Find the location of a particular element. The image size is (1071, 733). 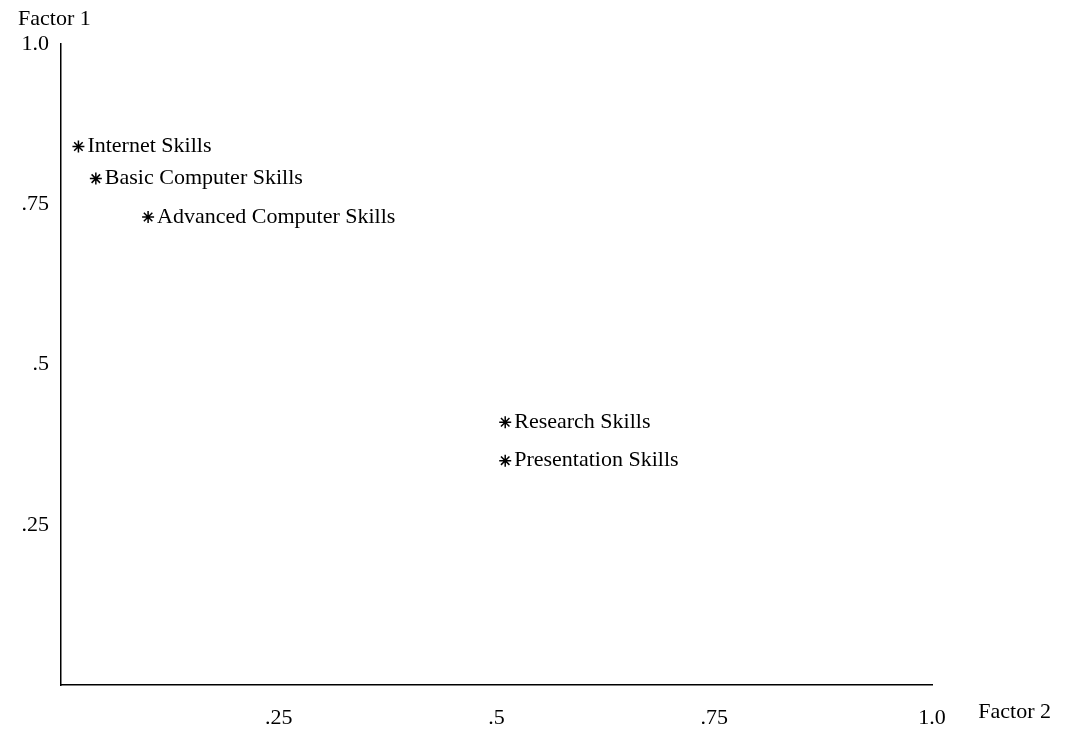

annotation: Presentation Skills is located at coordinates (596, 459).